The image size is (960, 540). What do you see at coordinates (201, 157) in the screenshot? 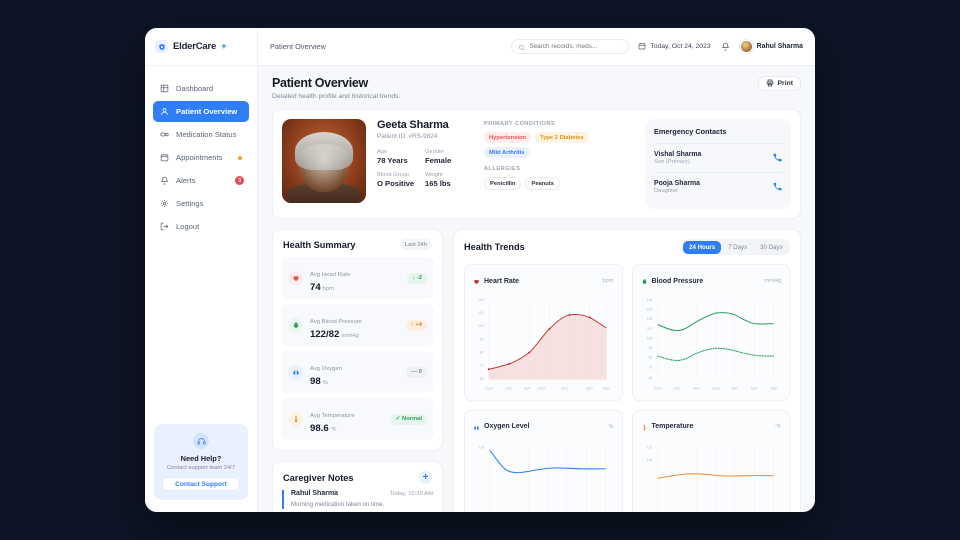
I see `sidebar-item-appointments: Appointments` at bounding box center [201, 157].